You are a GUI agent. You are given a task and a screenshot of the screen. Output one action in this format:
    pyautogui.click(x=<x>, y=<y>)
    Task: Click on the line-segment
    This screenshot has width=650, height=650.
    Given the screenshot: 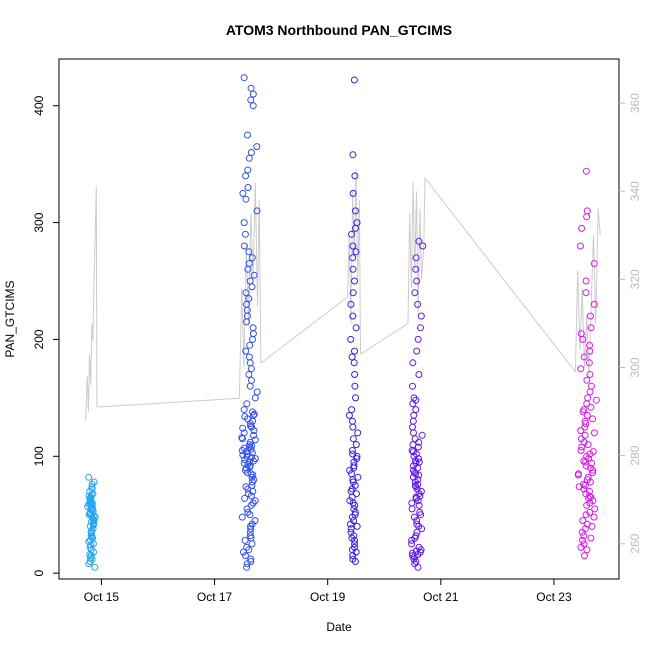 What is the action you would take?
    pyautogui.click(x=250, y=290)
    